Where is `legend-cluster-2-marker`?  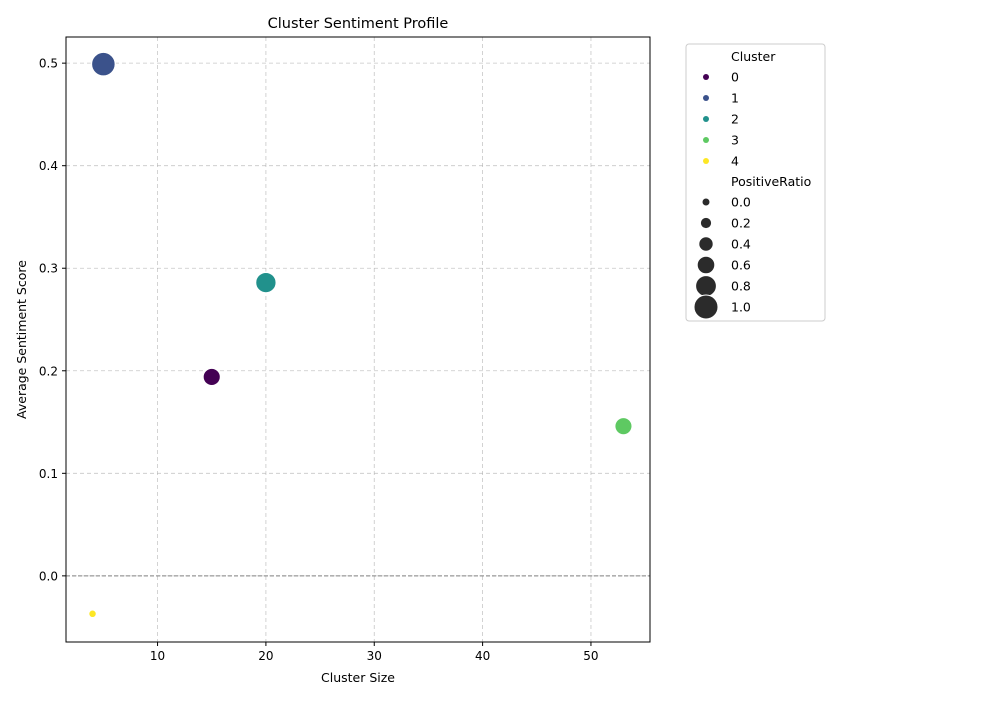
legend-cluster-2-marker is located at coordinates (706, 119).